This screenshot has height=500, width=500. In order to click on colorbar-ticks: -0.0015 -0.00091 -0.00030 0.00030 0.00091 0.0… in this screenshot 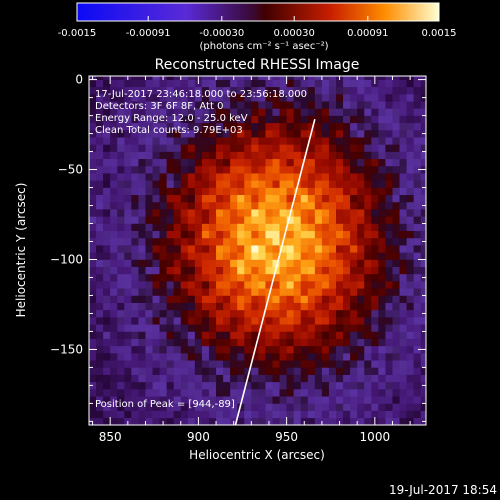, I will do `click(257, 27)`.